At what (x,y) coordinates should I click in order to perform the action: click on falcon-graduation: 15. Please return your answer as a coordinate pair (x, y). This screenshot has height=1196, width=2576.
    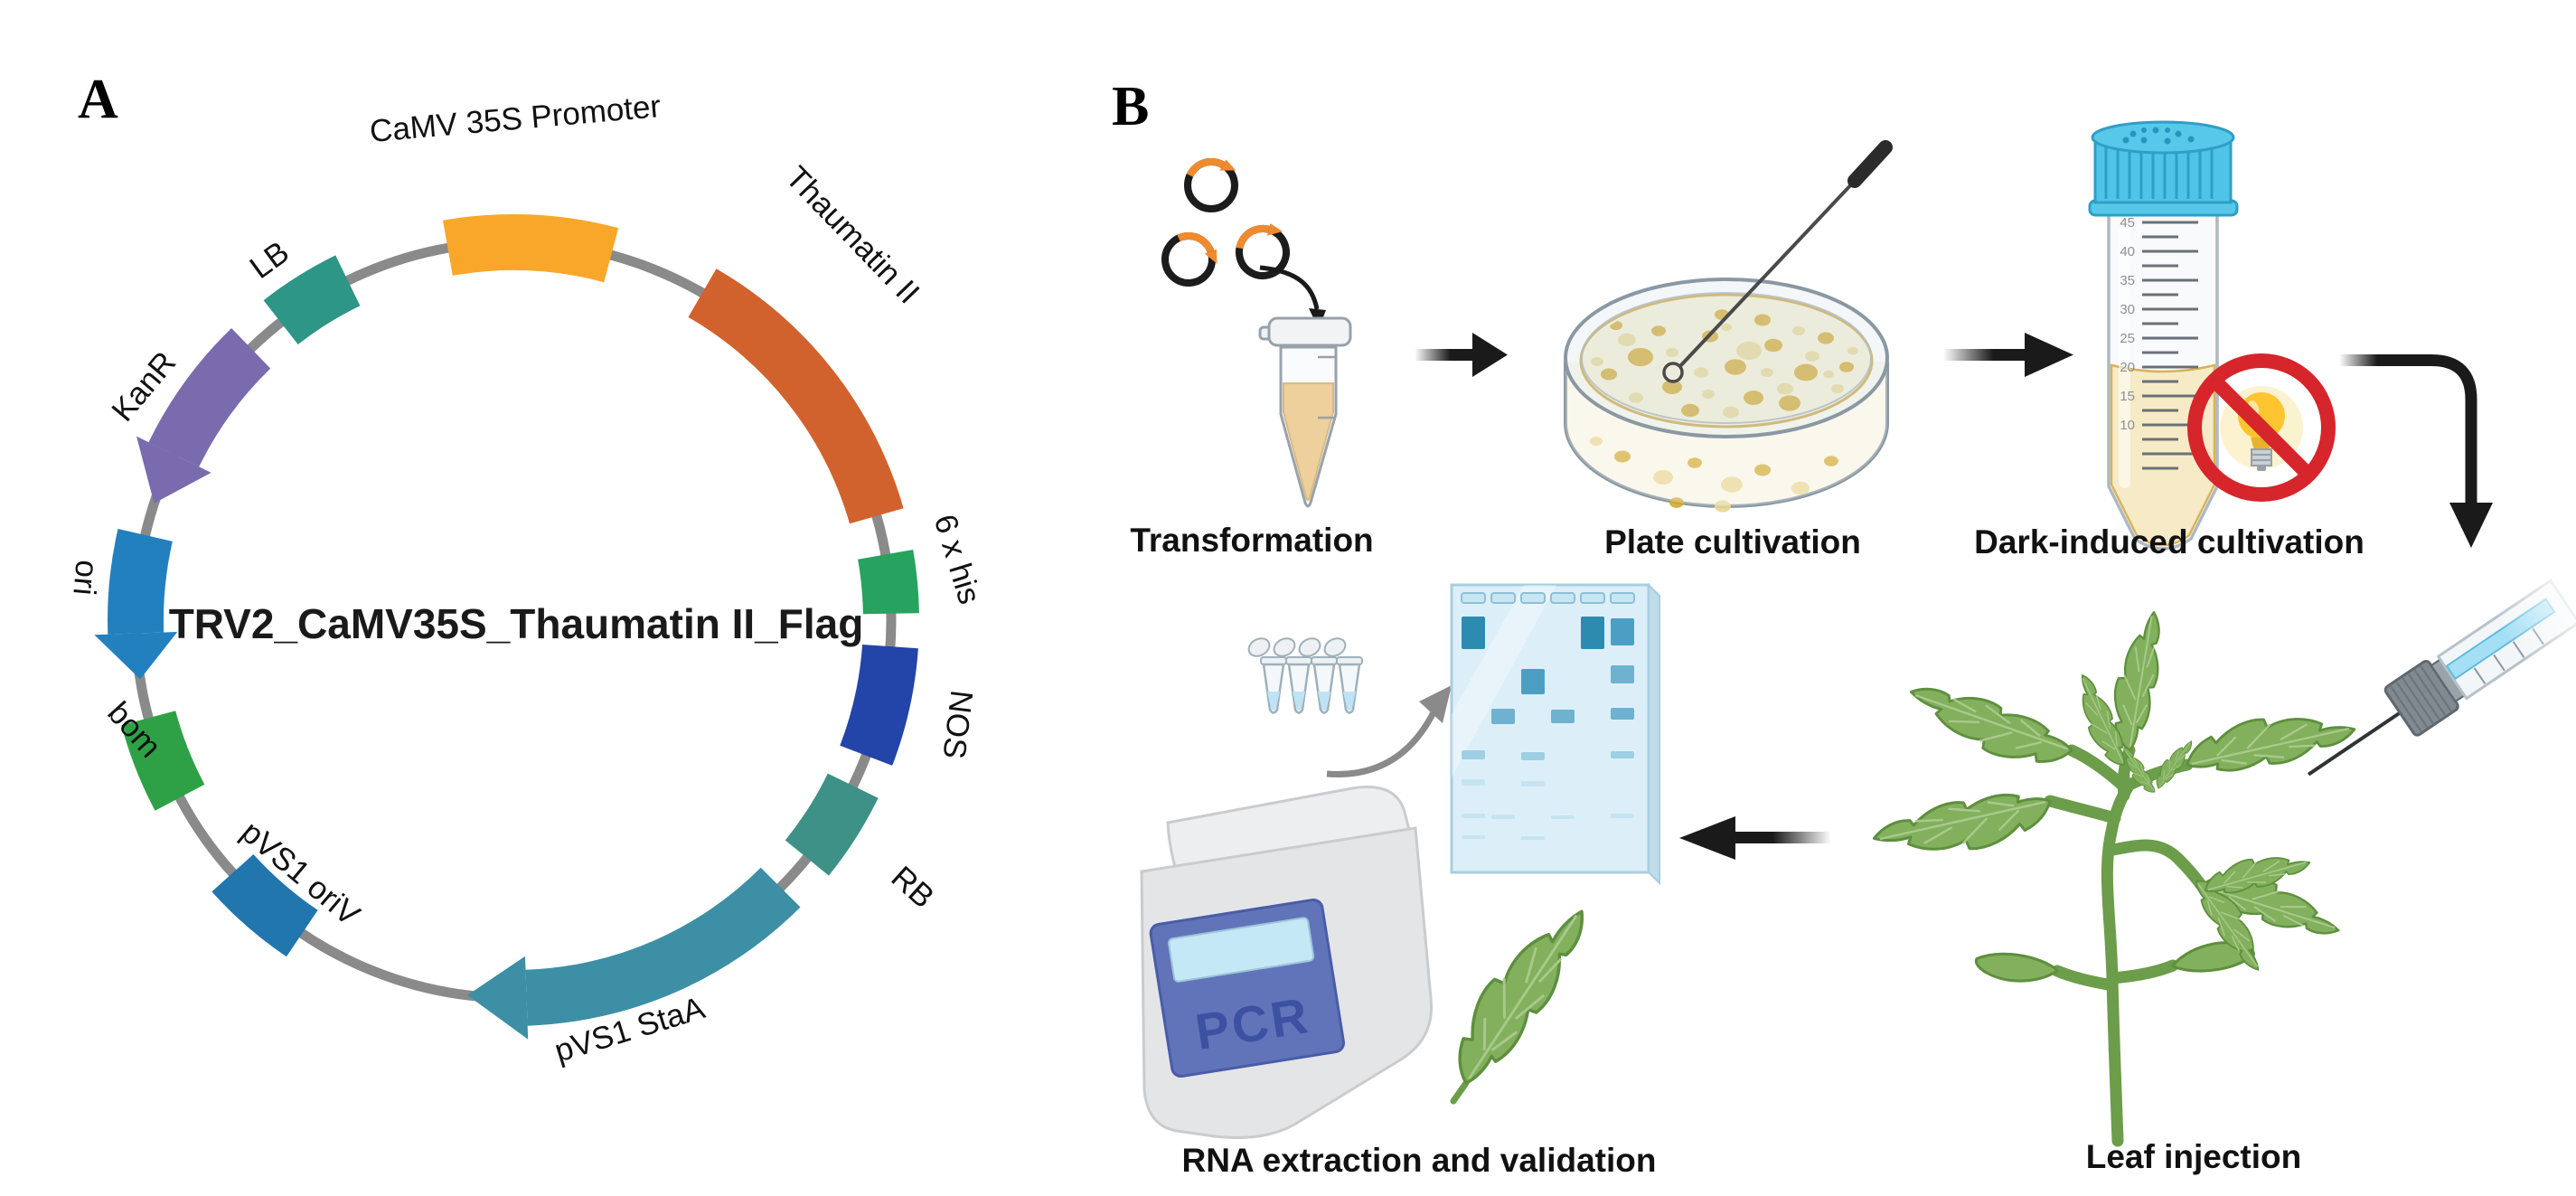
    Looking at the image, I should click on (2128, 397).